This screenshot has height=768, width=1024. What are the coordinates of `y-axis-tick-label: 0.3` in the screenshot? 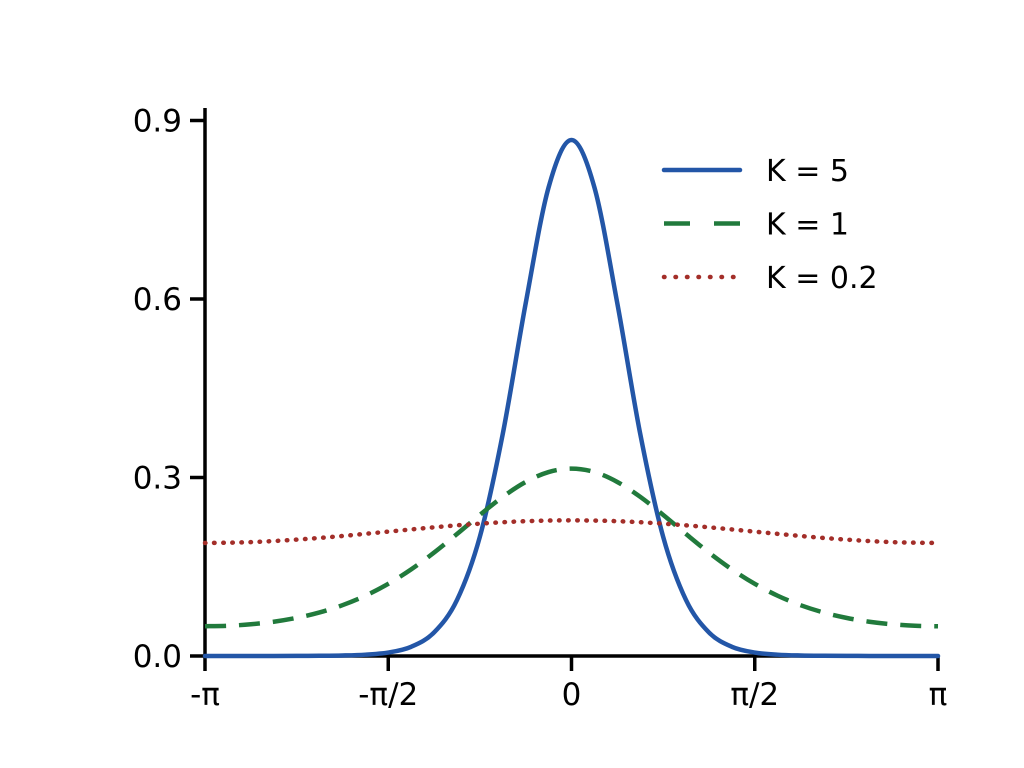 It's located at (157, 479).